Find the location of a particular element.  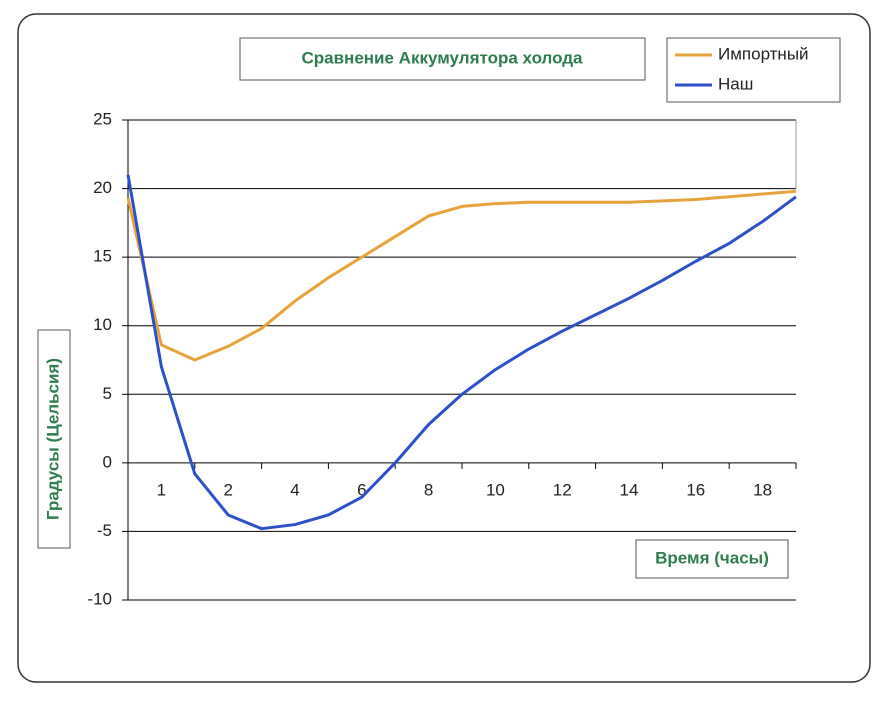

y-tick-label: 10 is located at coordinates (102, 324).